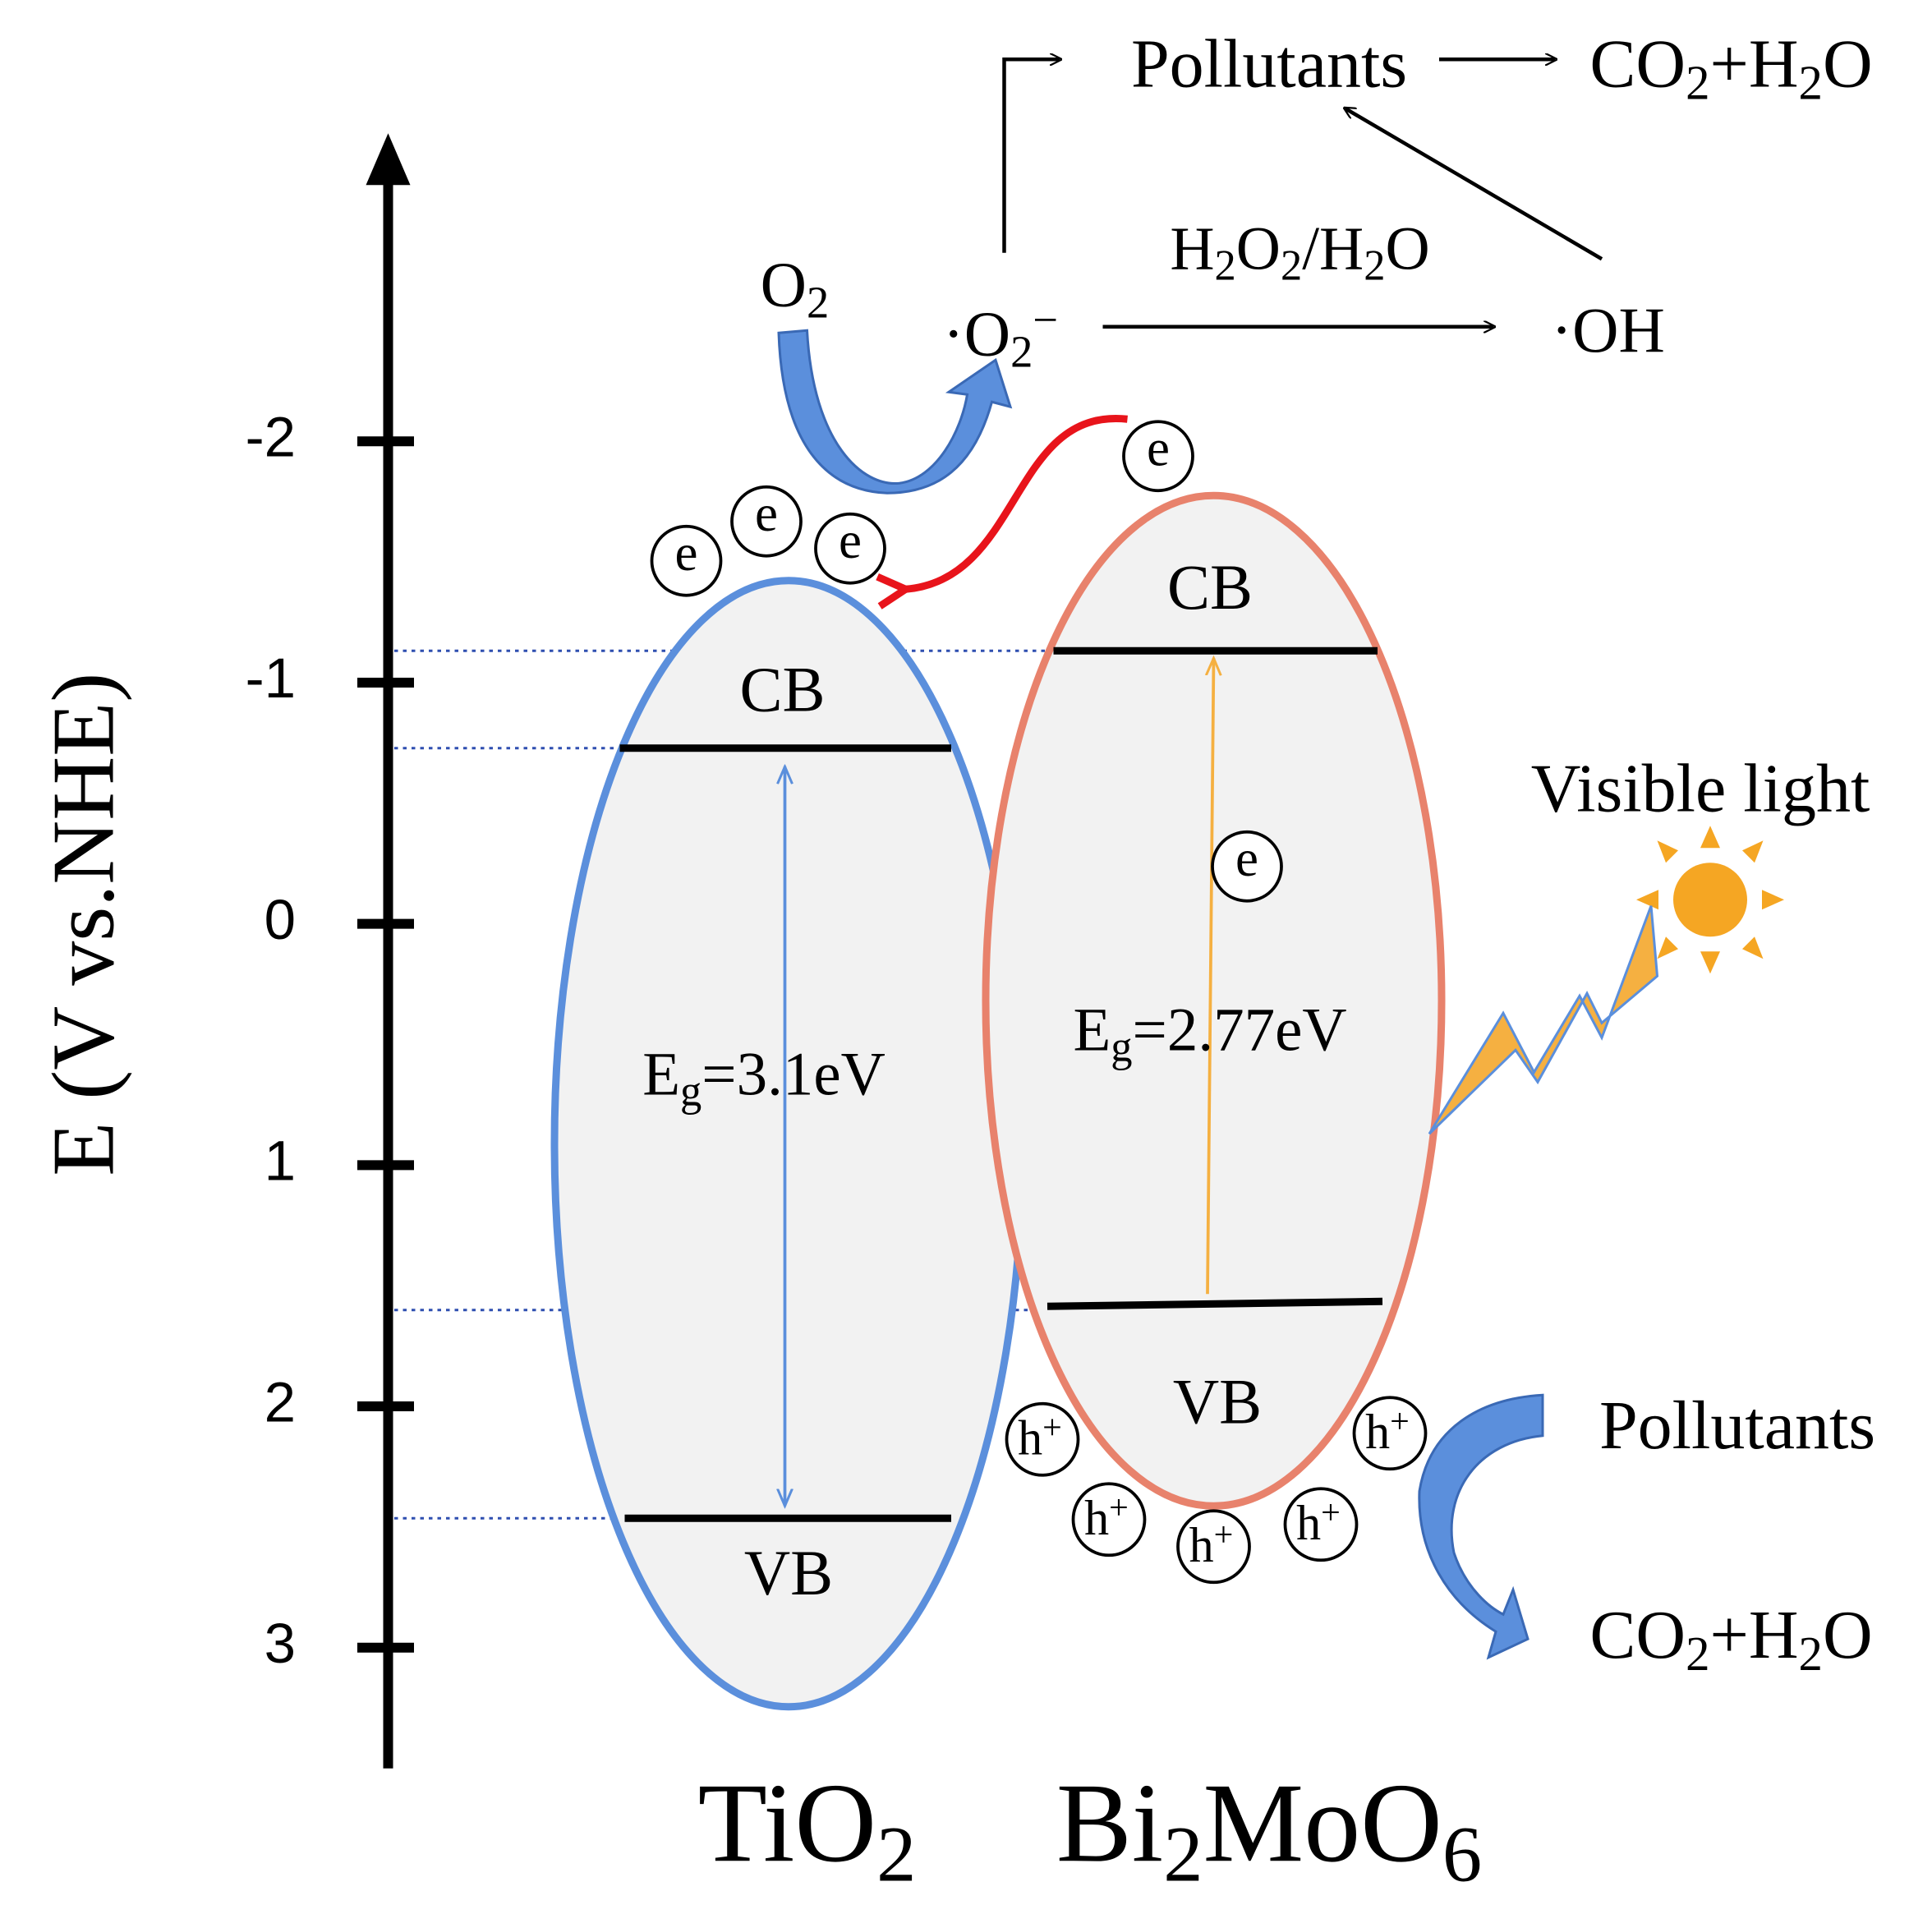 Image resolution: width=1932 pixels, height=1914 pixels. What do you see at coordinates (1637, 64) in the screenshot?
I see `text-part: CO` at bounding box center [1637, 64].